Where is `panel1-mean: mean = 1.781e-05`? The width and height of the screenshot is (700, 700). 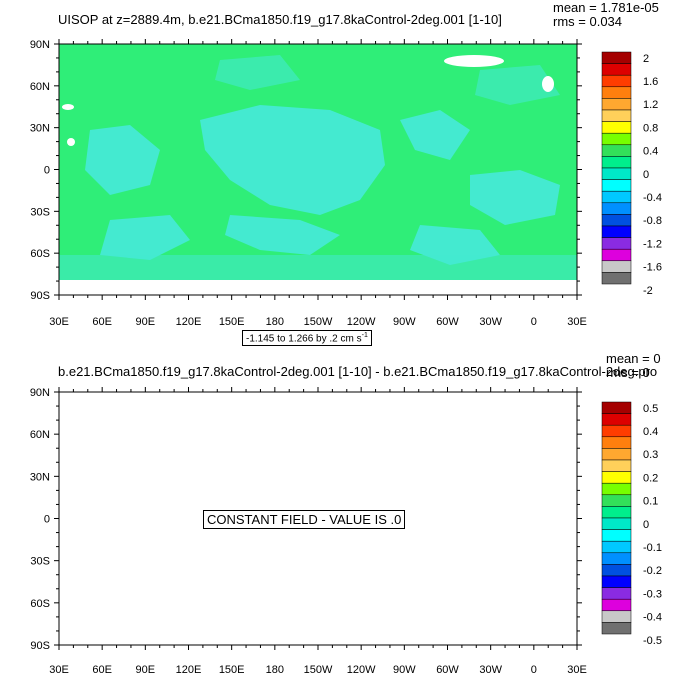 panel1-mean: mean = 1.781e-05 is located at coordinates (606, 7).